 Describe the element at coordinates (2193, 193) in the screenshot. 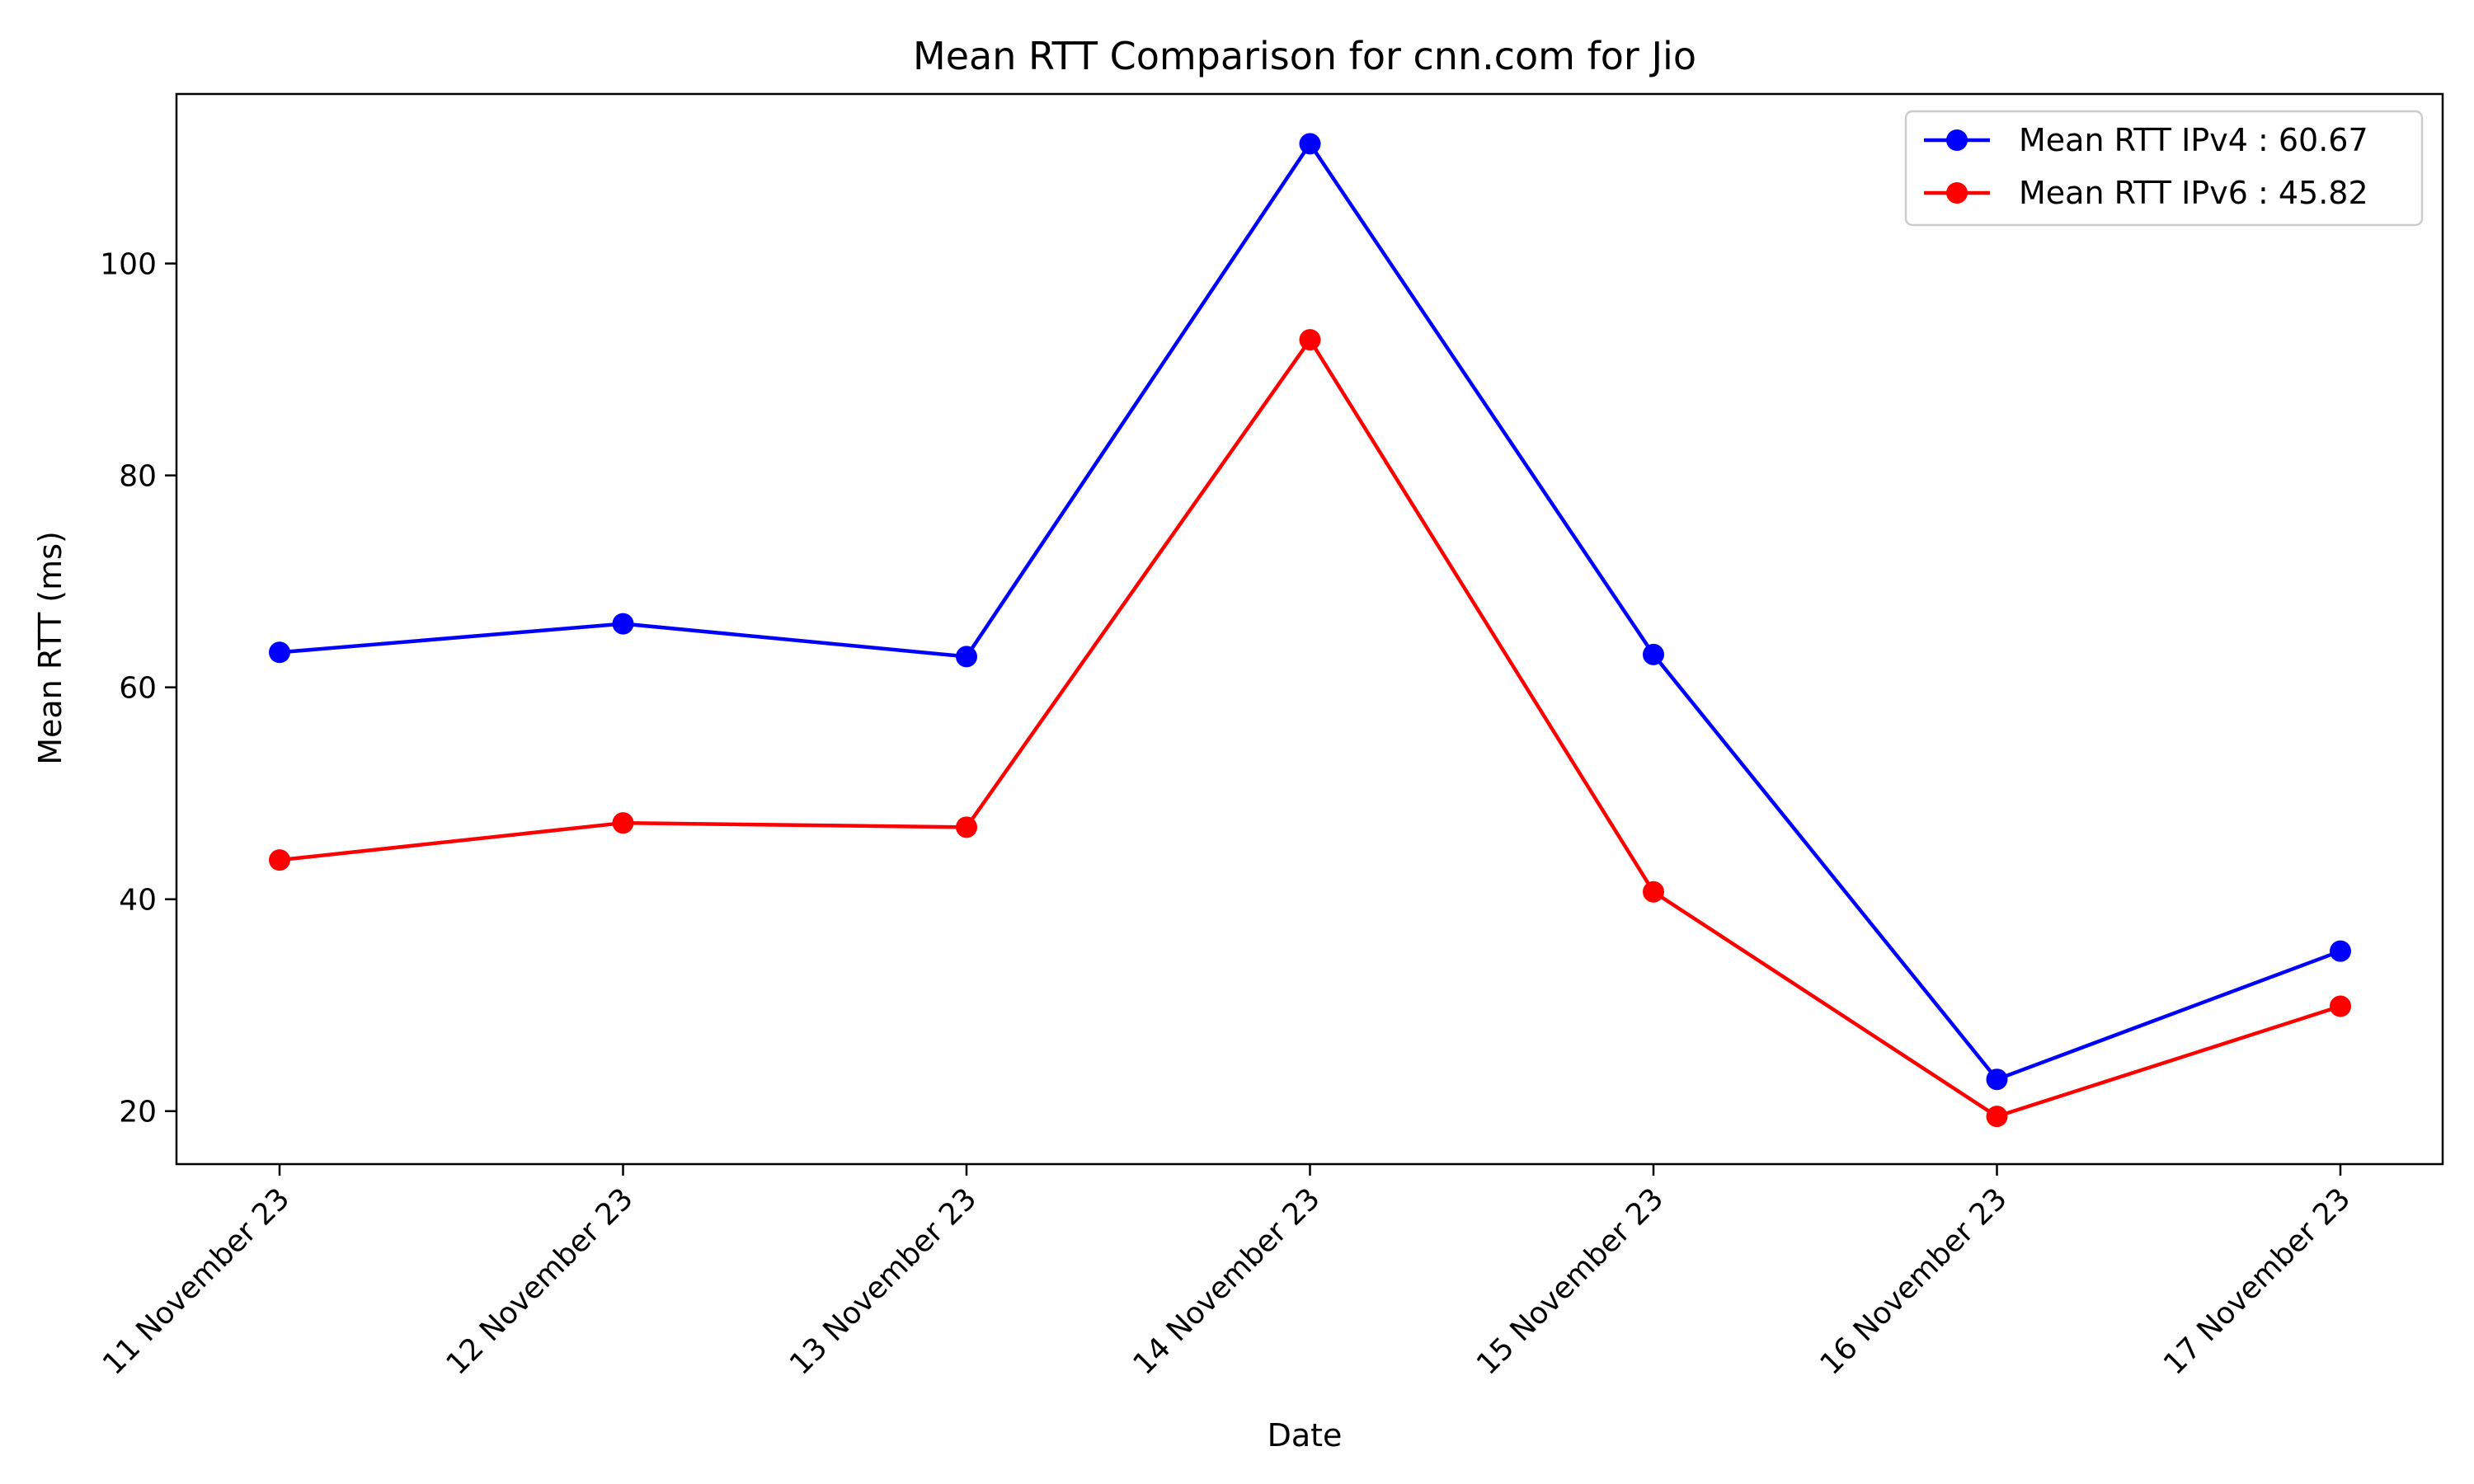

I see `legend-label-ipv6: Mean RTT IPv6 : 45.82` at that location.